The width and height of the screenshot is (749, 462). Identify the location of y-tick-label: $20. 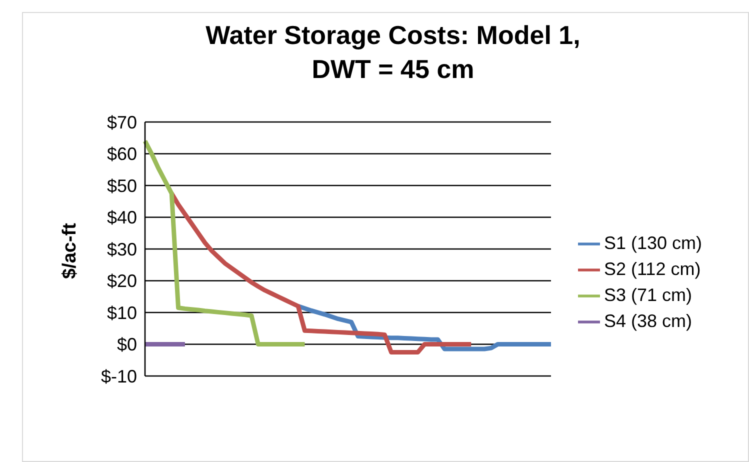
(121, 281).